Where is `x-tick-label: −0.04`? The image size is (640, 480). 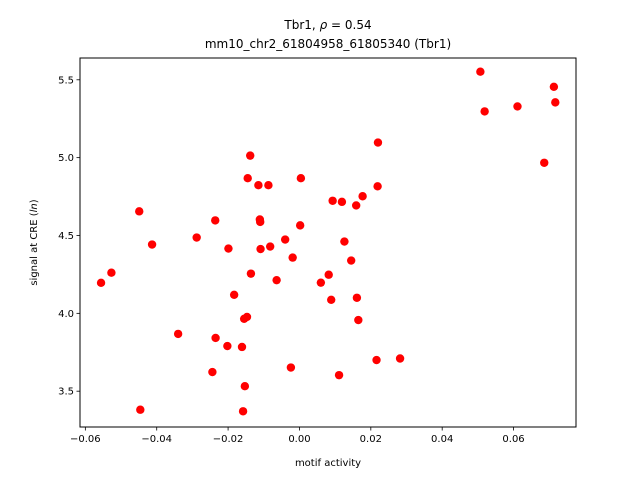
x-tick-label: −0.04 is located at coordinates (156, 439).